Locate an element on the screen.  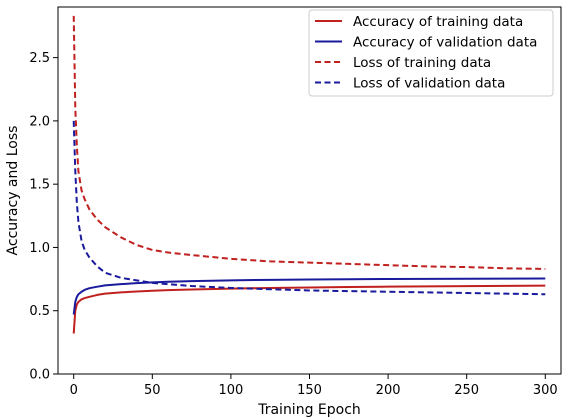
y-tick-label: 0.0 is located at coordinates (39, 375).